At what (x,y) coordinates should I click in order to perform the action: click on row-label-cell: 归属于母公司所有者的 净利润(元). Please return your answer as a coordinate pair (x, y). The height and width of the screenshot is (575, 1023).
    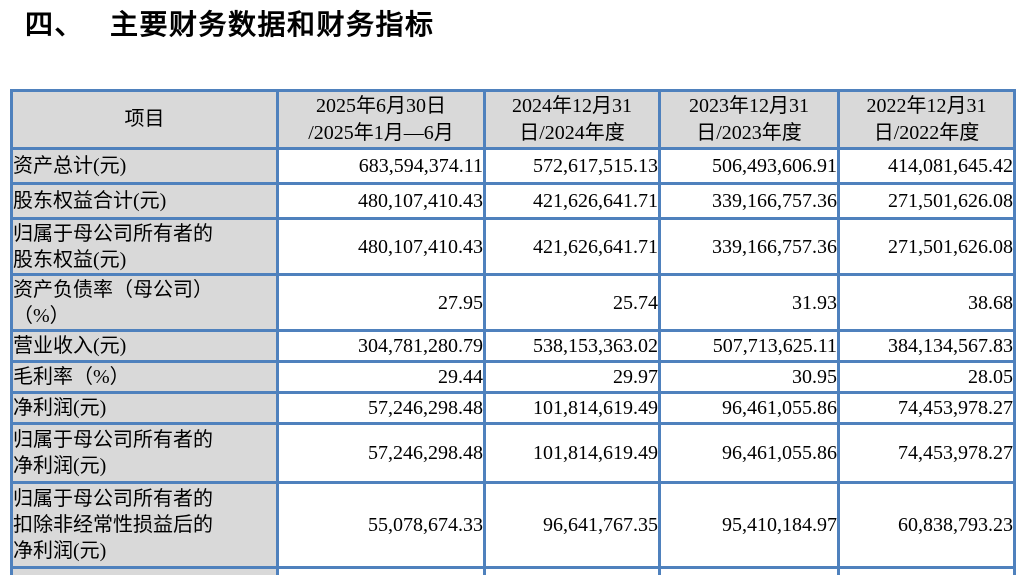
    Looking at the image, I should click on (144, 453).